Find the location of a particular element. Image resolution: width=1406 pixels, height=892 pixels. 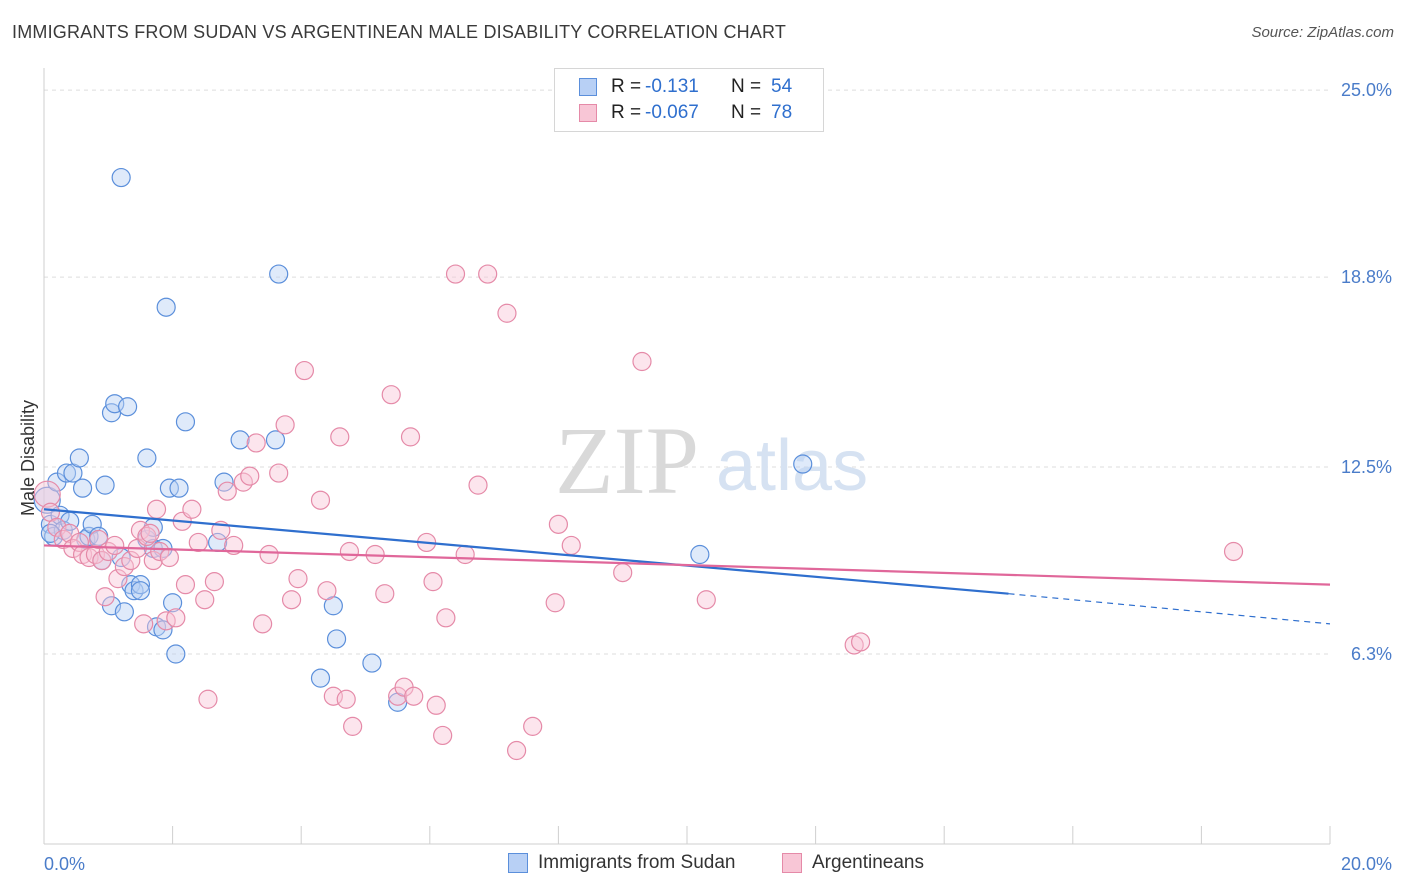

watermark-atlas: atlas is located at coordinates (792, 466).